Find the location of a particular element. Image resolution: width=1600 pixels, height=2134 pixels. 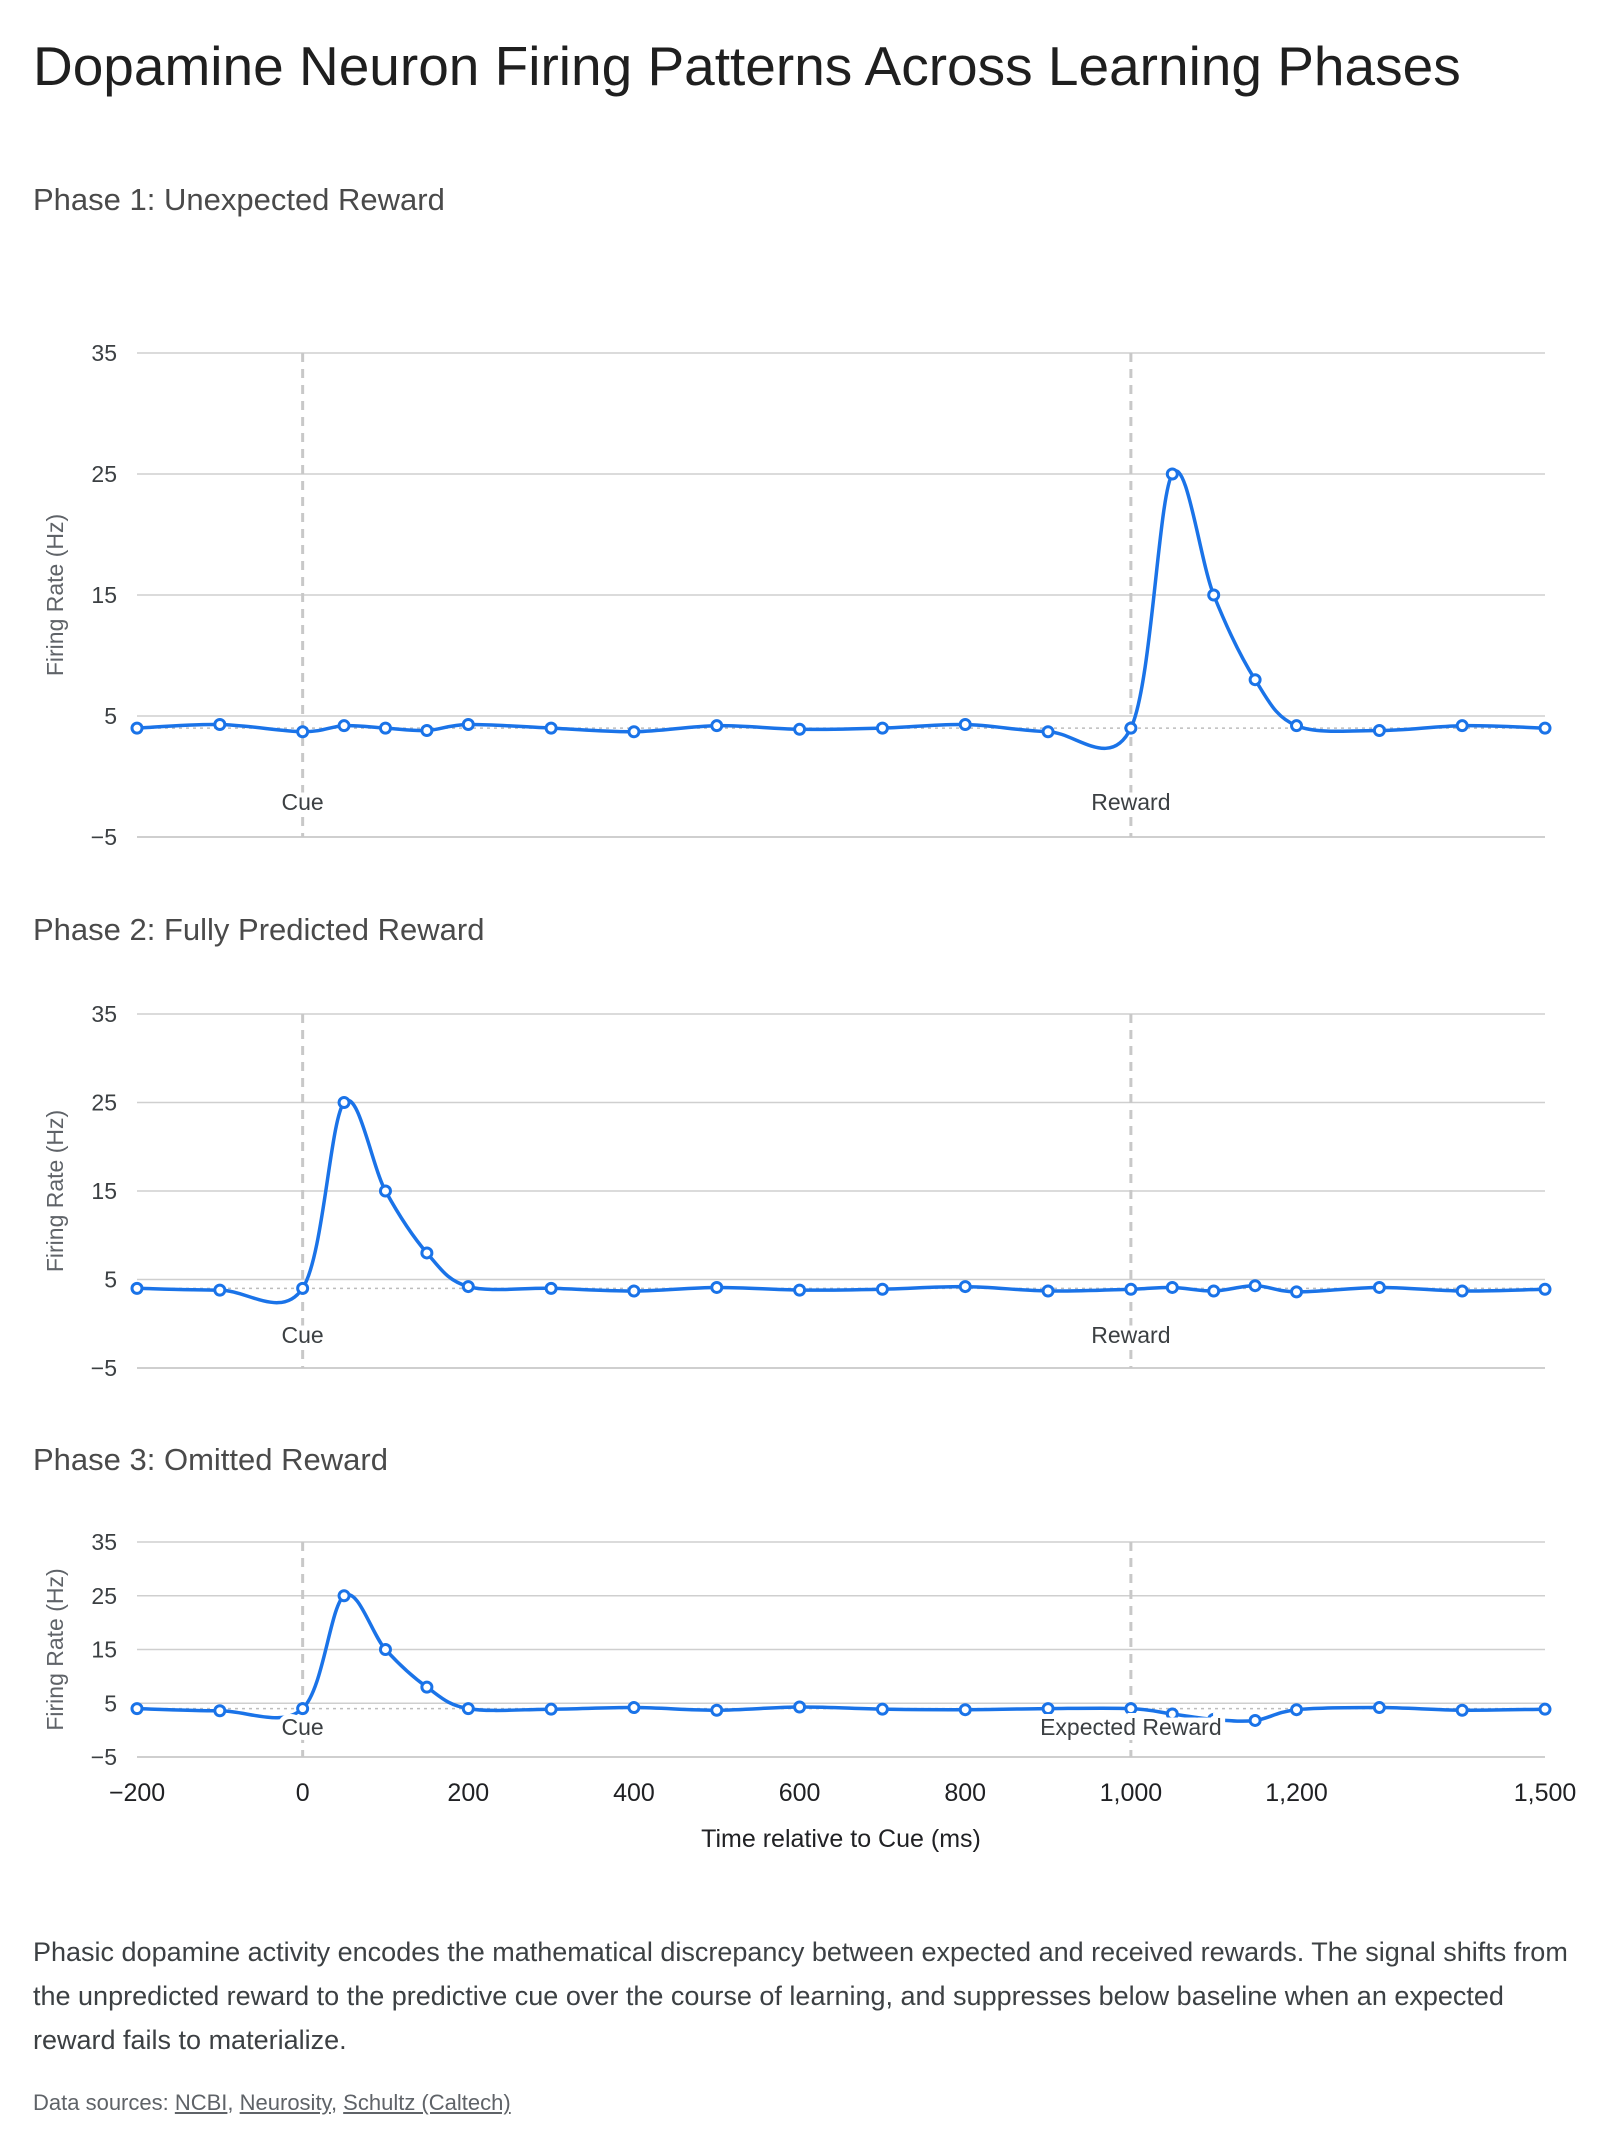

phase-2-marker-label: Reward is located at coordinates (1130, 1335).